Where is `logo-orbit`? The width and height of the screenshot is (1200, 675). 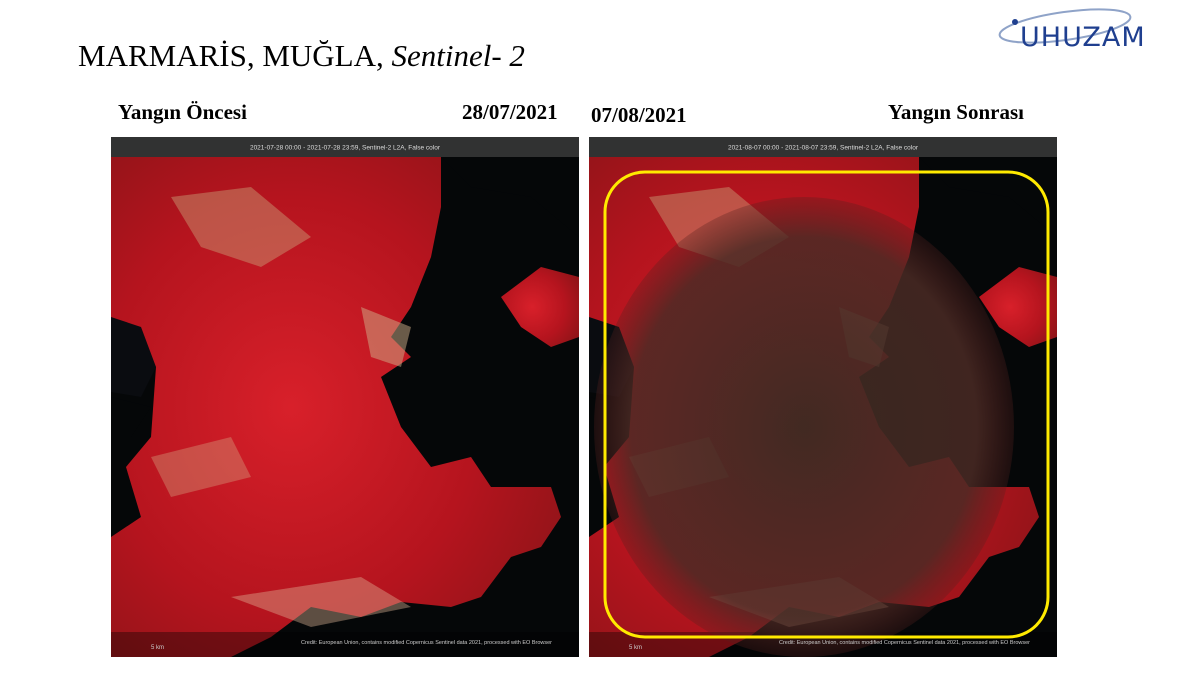
logo-orbit is located at coordinates (1065, 26).